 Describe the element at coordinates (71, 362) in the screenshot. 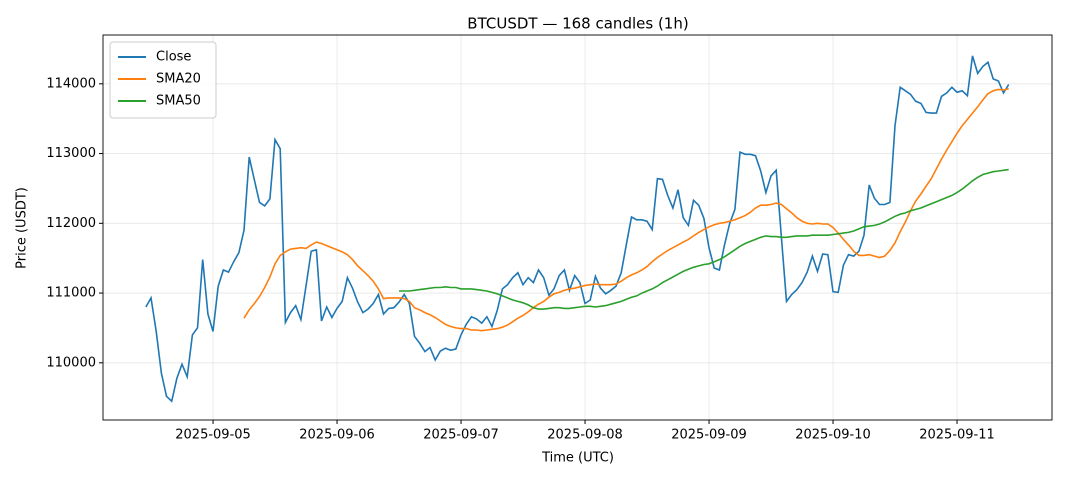

I see `y-tick-label: 110000` at that location.